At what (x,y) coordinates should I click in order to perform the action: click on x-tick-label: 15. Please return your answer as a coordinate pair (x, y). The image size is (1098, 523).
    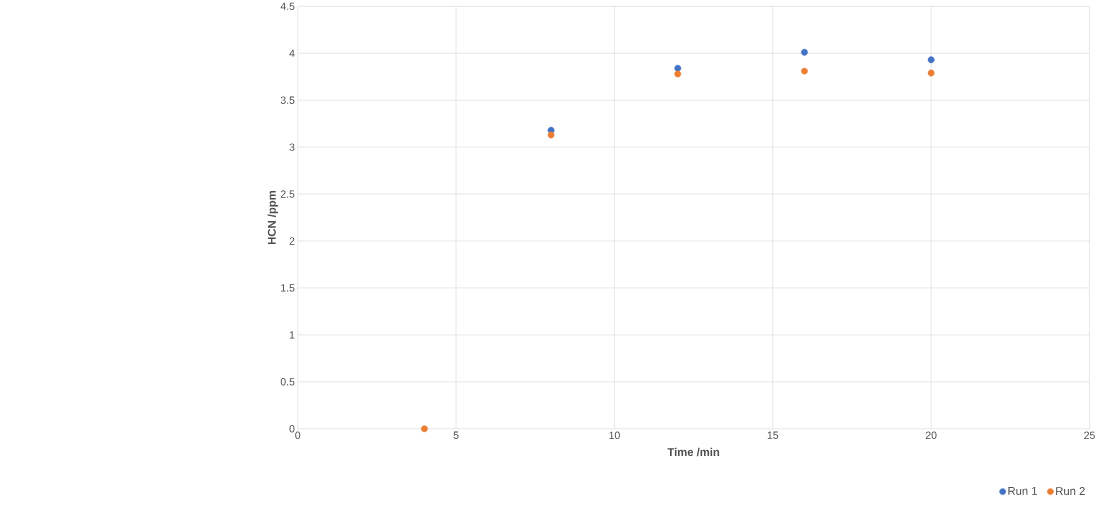
    Looking at the image, I should click on (773, 435).